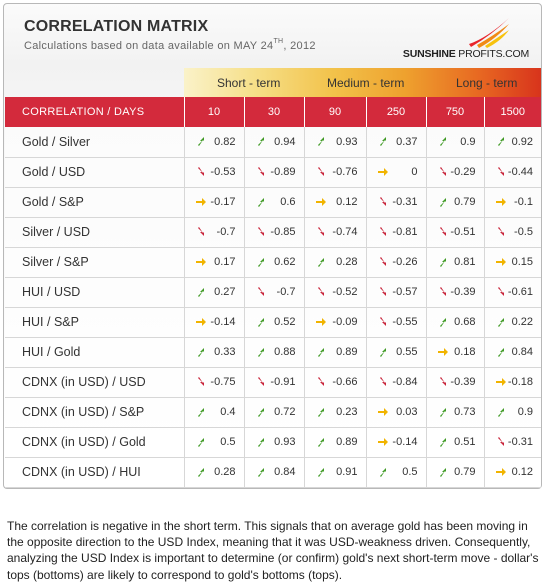  I want to click on correlation-cell: -0.18, so click(512, 382).